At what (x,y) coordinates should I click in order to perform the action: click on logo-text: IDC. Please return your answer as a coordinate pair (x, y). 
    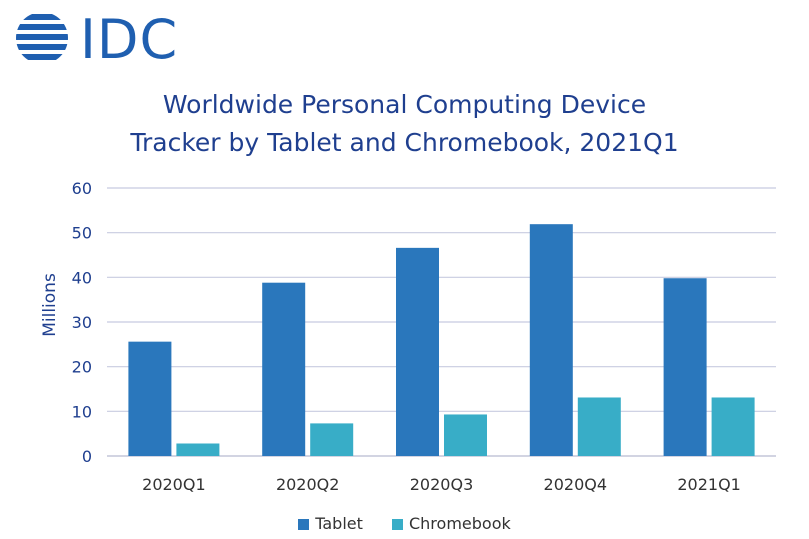
    Looking at the image, I should click on (129, 39).